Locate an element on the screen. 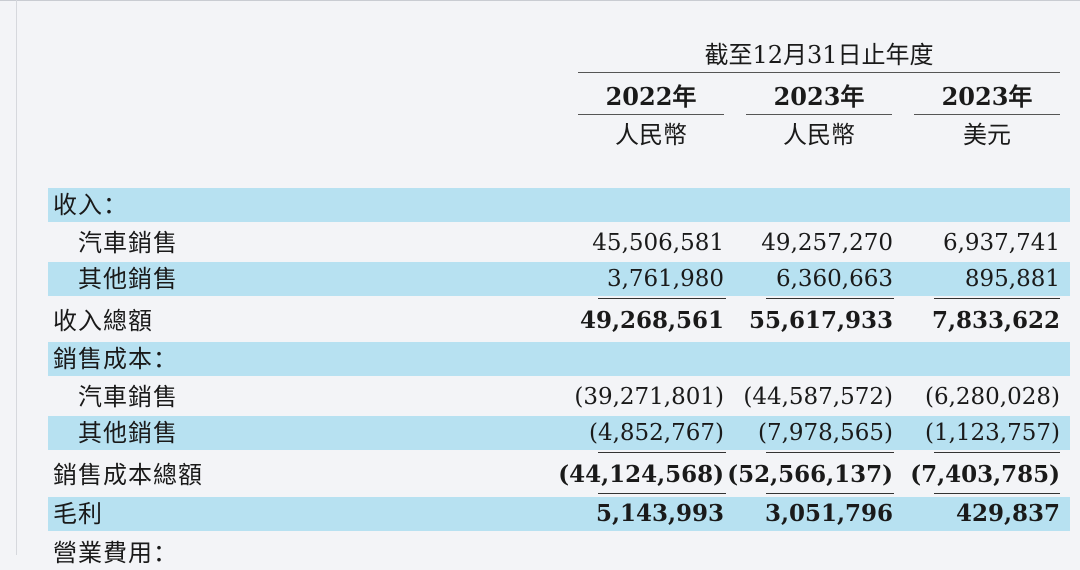 This screenshot has height=570, width=1080. value-2023-rmb: (7,978,565) is located at coordinates (825, 433).